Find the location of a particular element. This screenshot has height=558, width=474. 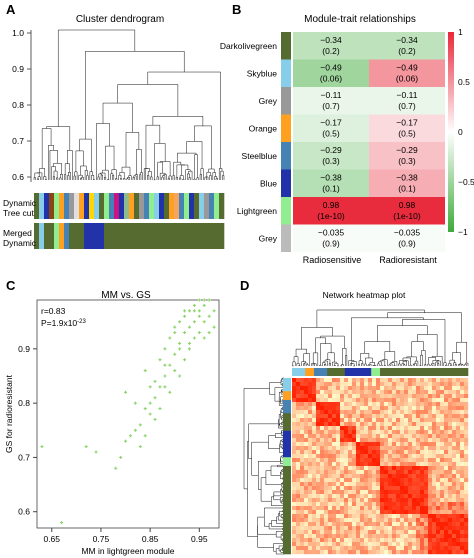

module-color-swatch is located at coordinates (286, 211).